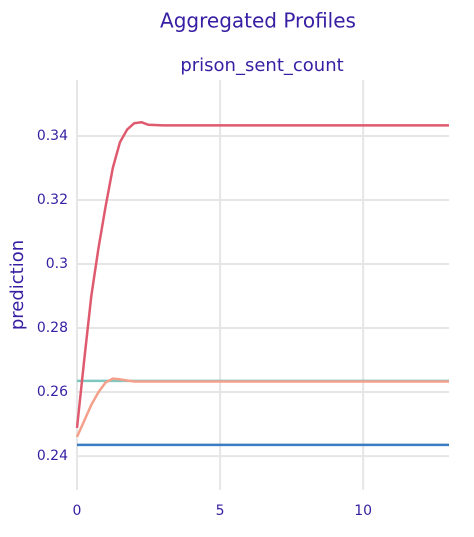 Image resolution: width=474 pixels, height=537 pixels. Describe the element at coordinates (262, 407) in the screenshot. I see `series-line` at that location.